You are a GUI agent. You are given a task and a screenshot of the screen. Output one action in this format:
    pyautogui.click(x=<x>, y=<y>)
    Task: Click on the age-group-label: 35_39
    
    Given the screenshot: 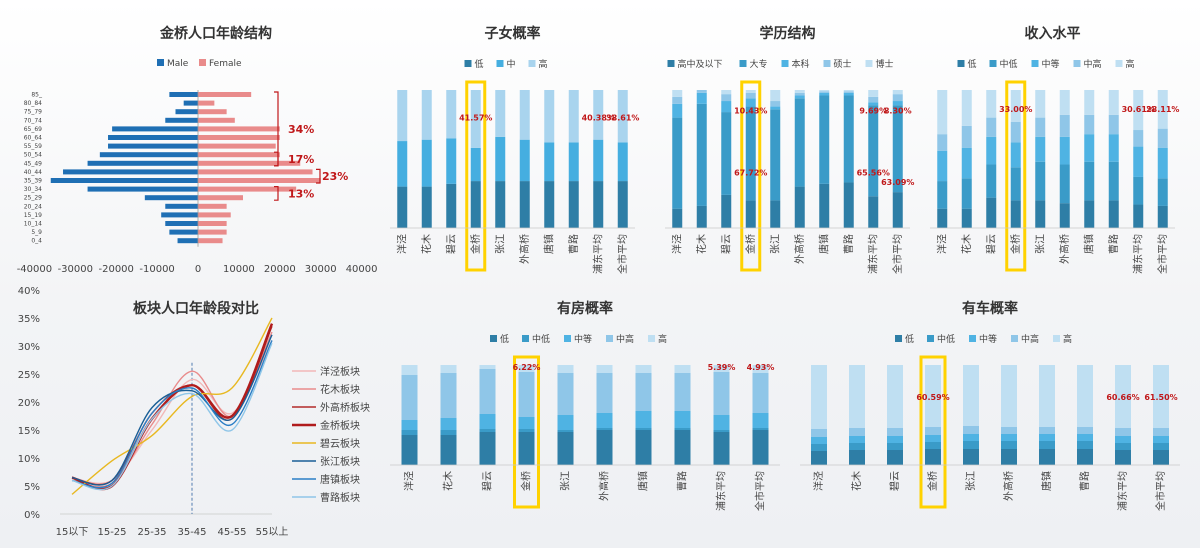 What is the action you would take?
    pyautogui.click(x=33, y=181)
    